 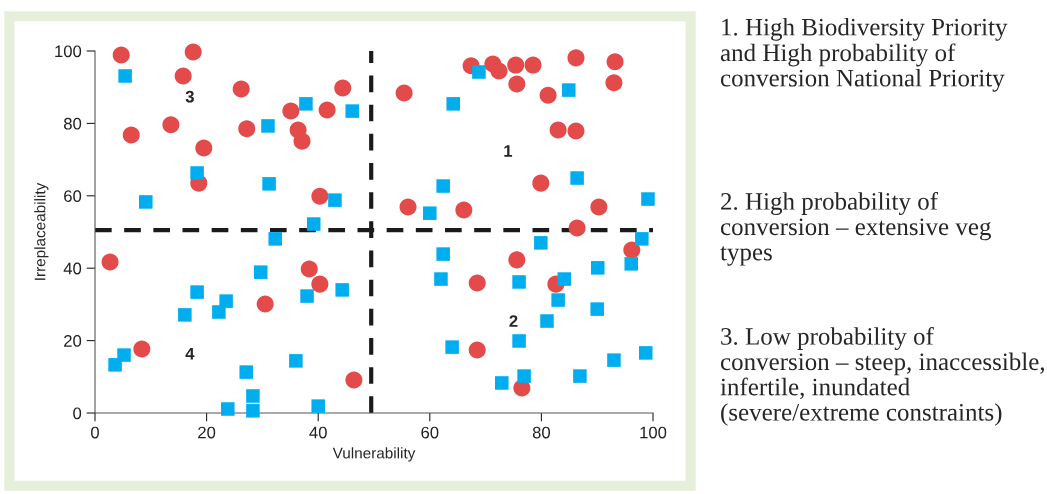 I want to click on y-tick-label: 40, so click(x=72, y=268).